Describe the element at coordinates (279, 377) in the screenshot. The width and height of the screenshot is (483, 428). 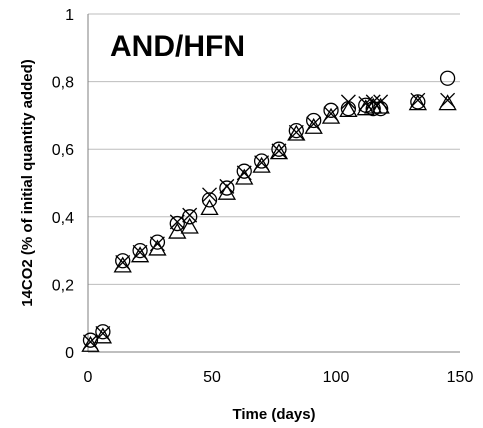
I see `x-tick-labels: 0 50 100 150` at that location.